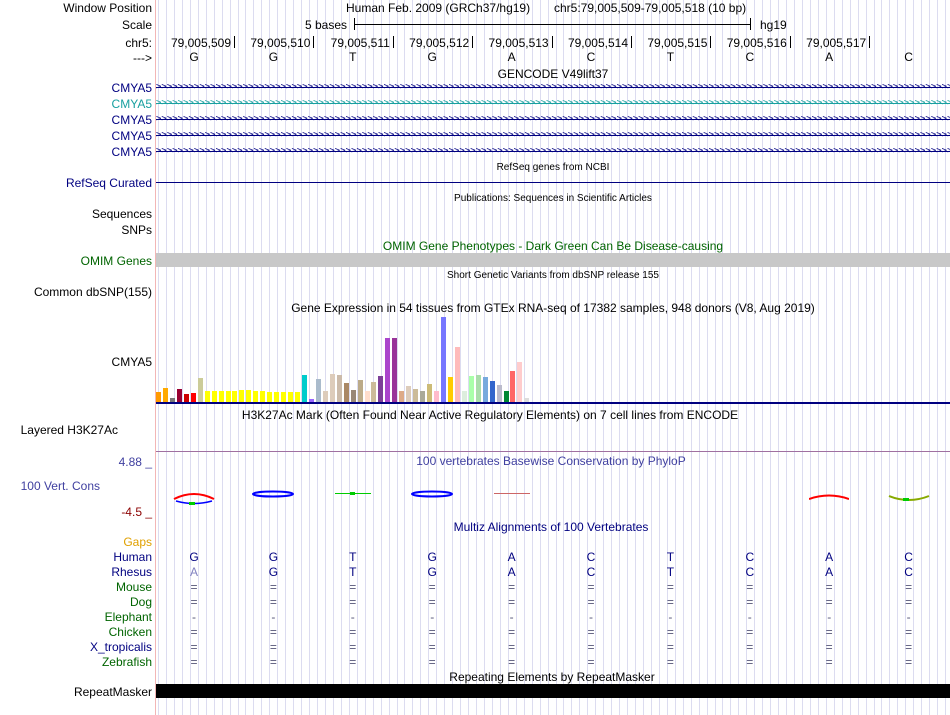 The image size is (950, 715). What do you see at coordinates (133, 587) in the screenshot?
I see `species-label: Mouse` at bounding box center [133, 587].